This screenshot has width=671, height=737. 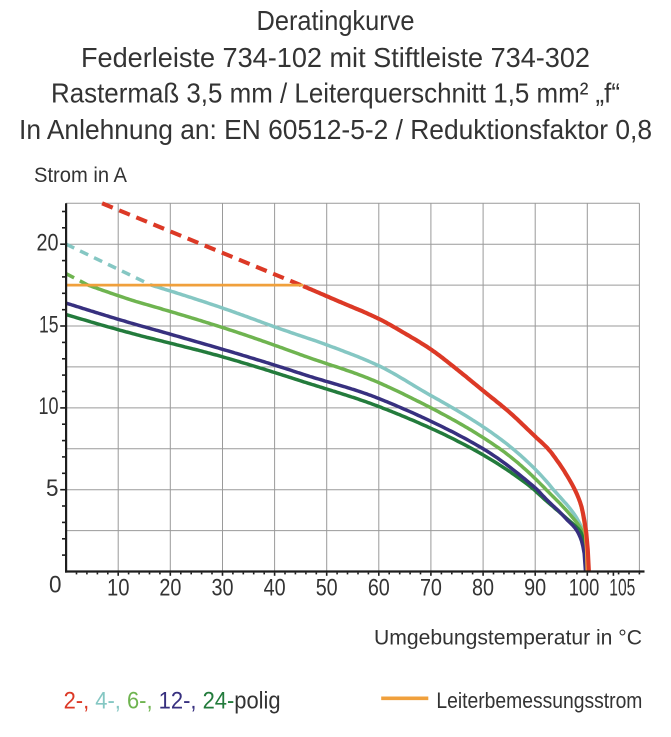 What do you see at coordinates (52, 488) in the screenshot?
I see `svg-text: 5` at bounding box center [52, 488].